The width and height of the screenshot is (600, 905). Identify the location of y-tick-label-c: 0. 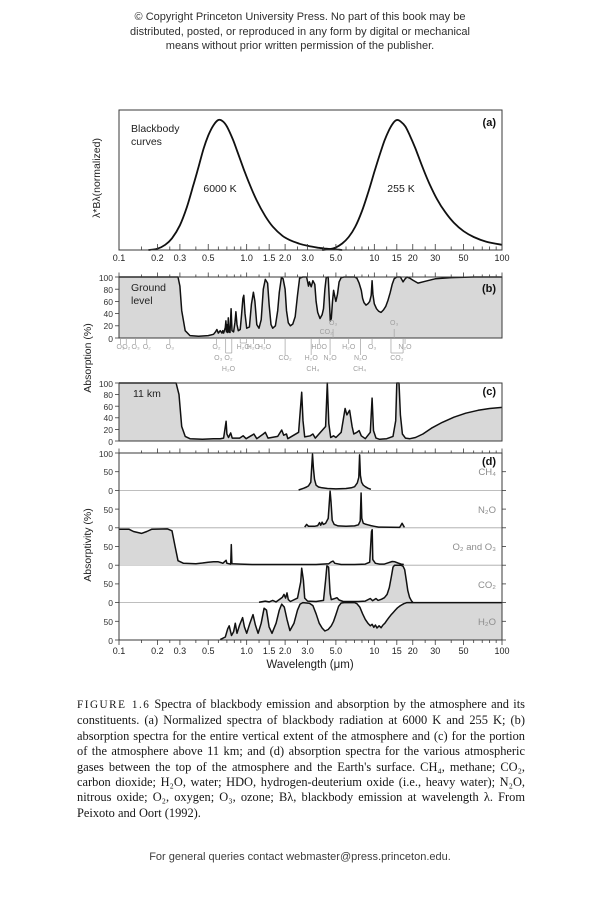
(110, 441).